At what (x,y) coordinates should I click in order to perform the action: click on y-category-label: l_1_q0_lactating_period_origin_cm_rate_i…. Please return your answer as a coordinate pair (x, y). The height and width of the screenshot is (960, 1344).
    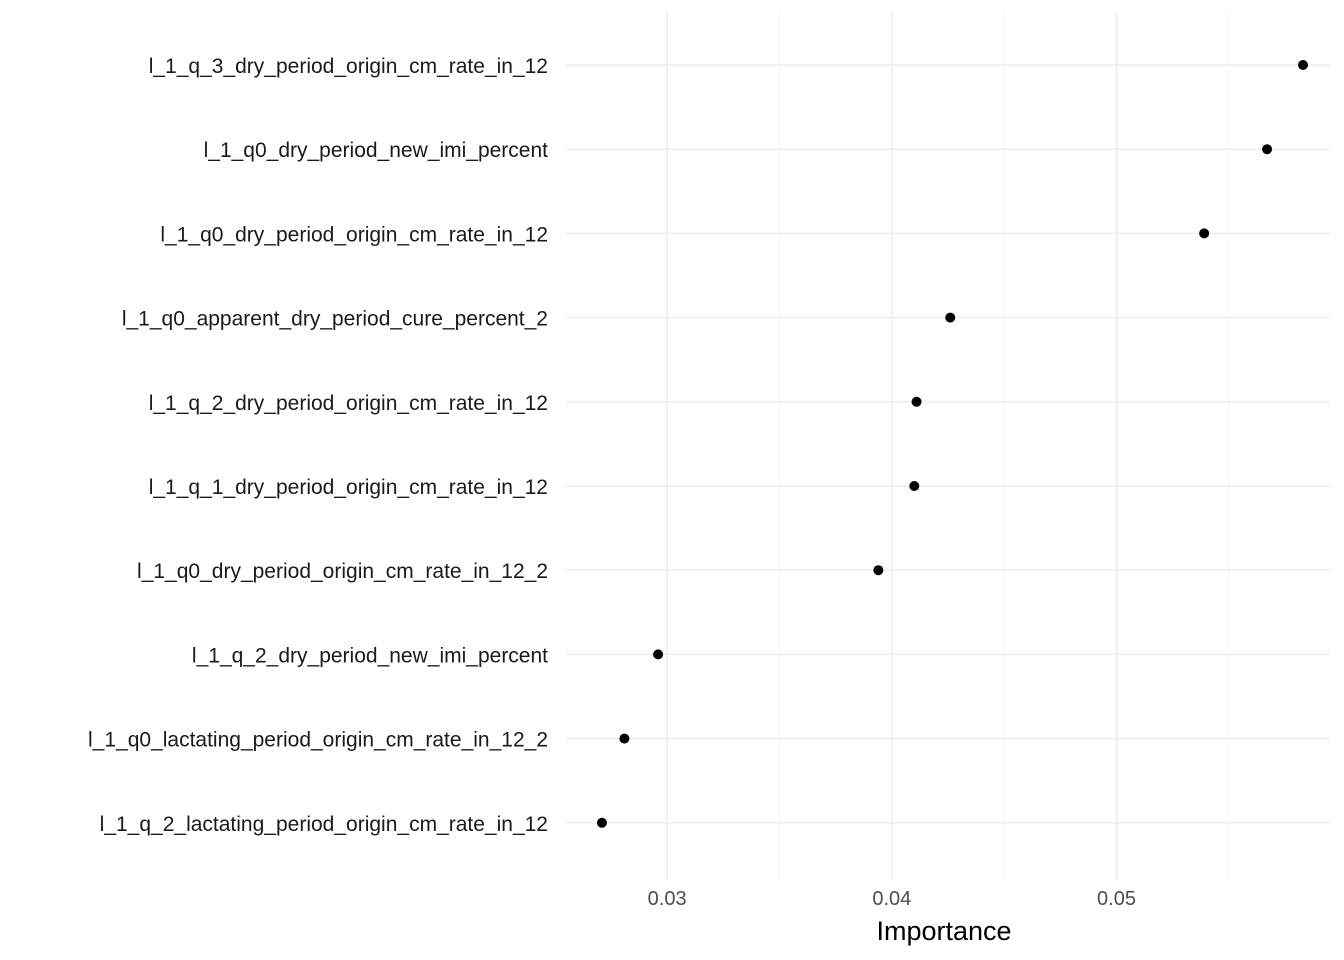
    Looking at the image, I should click on (318, 740).